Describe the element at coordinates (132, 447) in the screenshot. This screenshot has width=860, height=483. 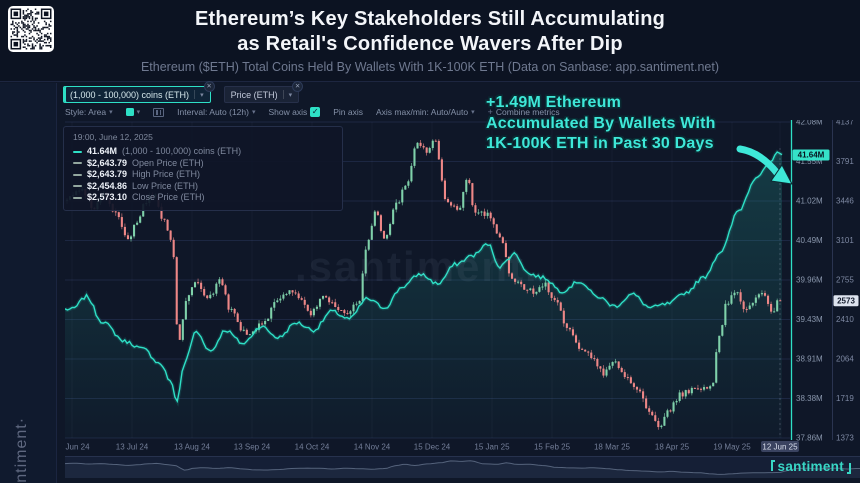
I see `x-axis-label: 13 Jul 24` at that location.